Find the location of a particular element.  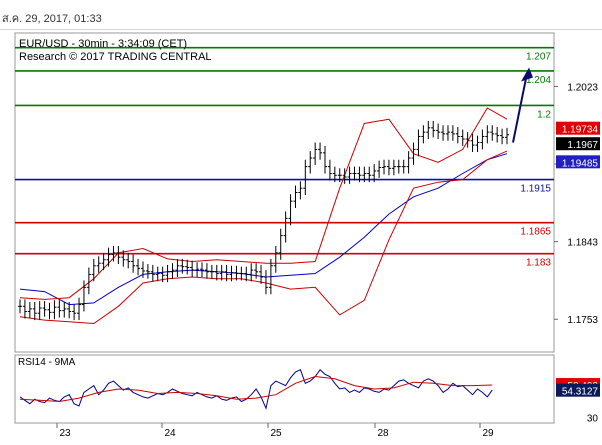

x-tick-label-3: 28 is located at coordinates (383, 433).